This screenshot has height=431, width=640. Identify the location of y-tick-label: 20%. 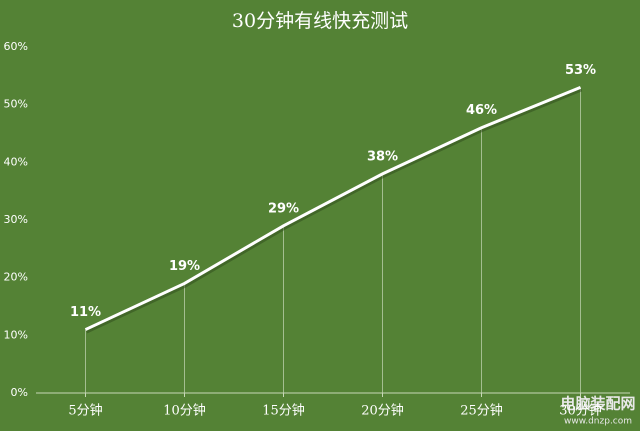
(16, 277).